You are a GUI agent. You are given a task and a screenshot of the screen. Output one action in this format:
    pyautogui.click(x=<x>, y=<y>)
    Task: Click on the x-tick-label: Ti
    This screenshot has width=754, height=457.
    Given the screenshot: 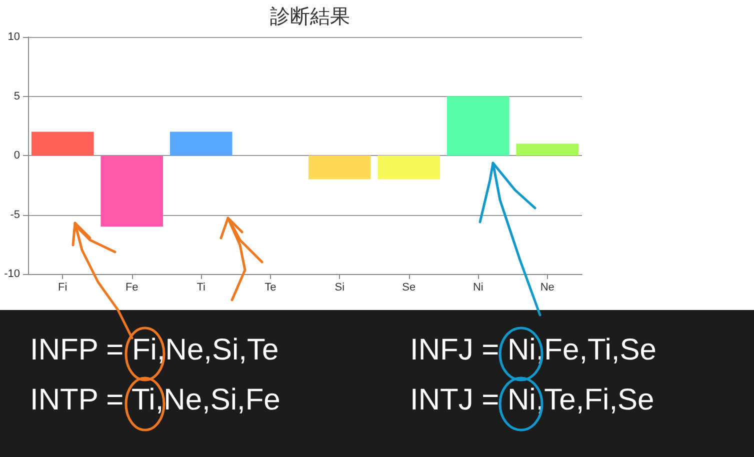 What is the action you would take?
    pyautogui.click(x=201, y=288)
    